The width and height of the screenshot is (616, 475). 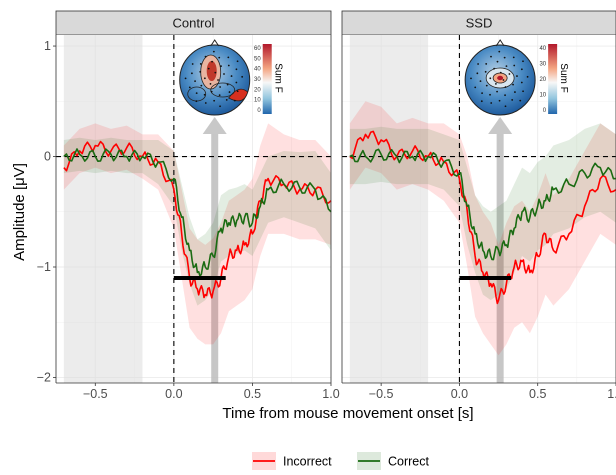 I want to click on colorbar-tick-label: 60, so click(x=257, y=49).